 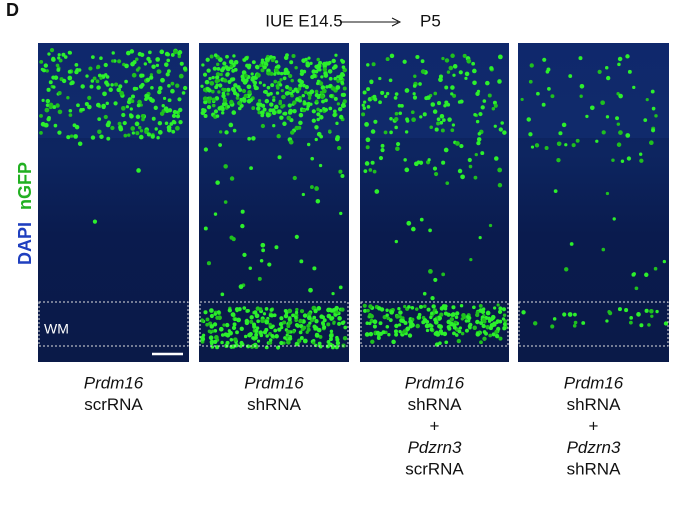 I want to click on caption-line: +, so click(x=435, y=425).